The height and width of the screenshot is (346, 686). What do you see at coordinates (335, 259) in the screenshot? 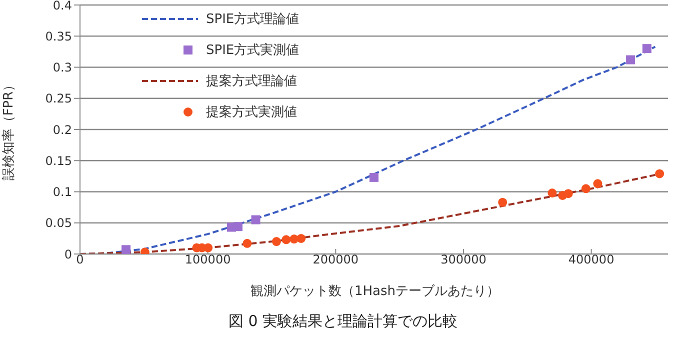
I see `x-tick-label: 200000` at bounding box center [335, 259].